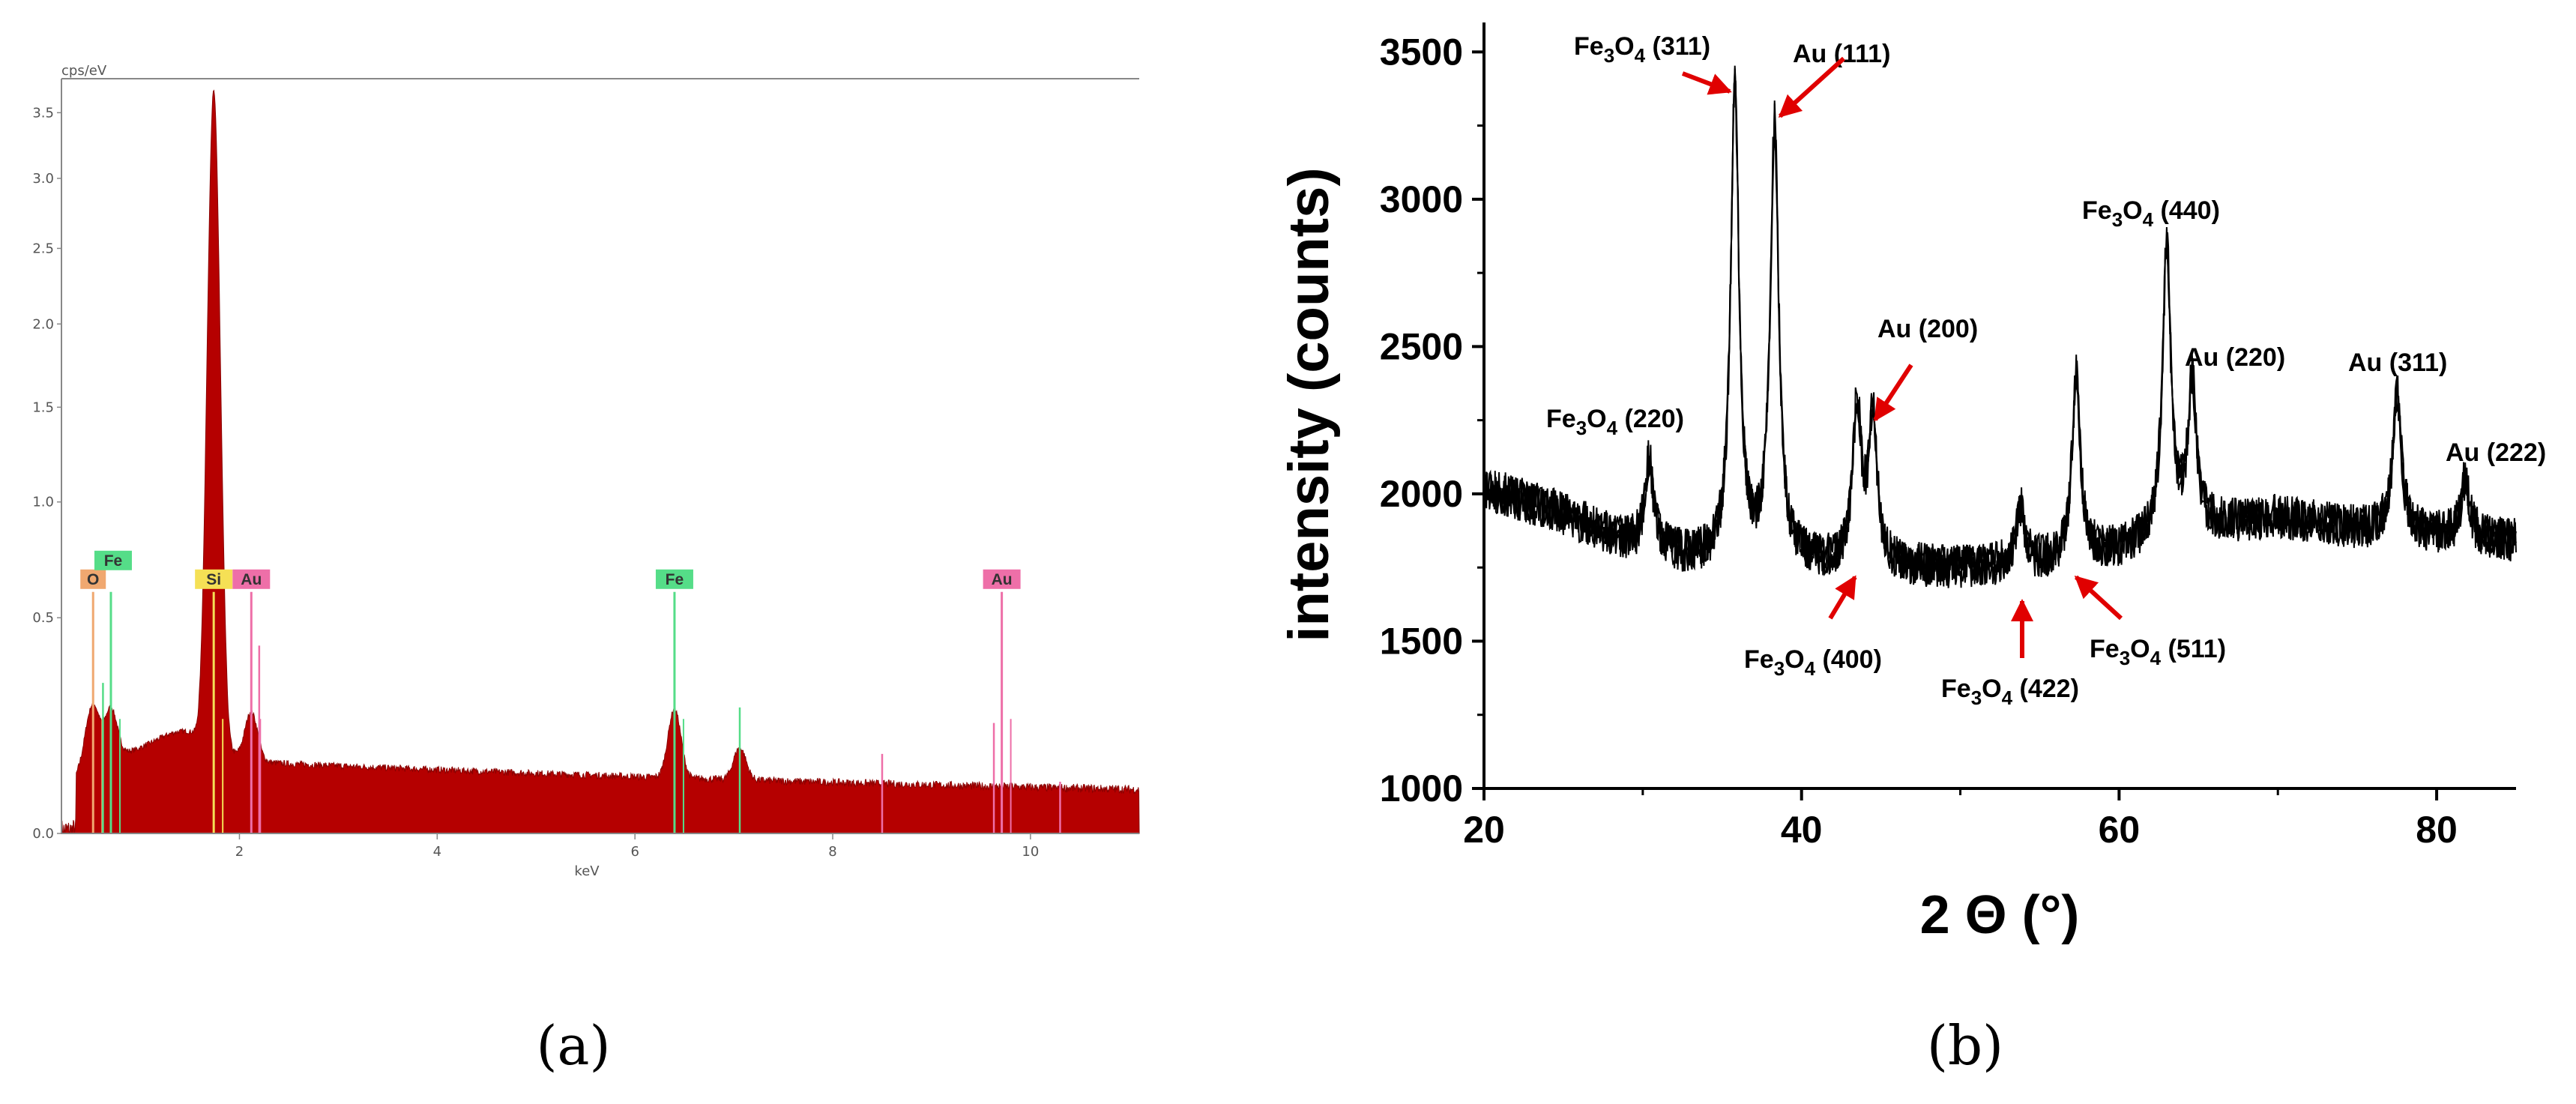  I want to click on eds-y-tick-label: 3.5, so click(43, 113).